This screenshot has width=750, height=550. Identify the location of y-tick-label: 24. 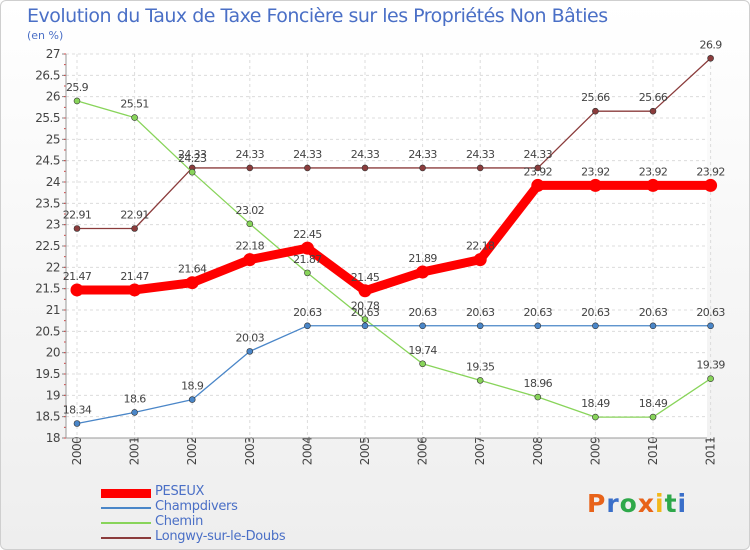
(53, 182).